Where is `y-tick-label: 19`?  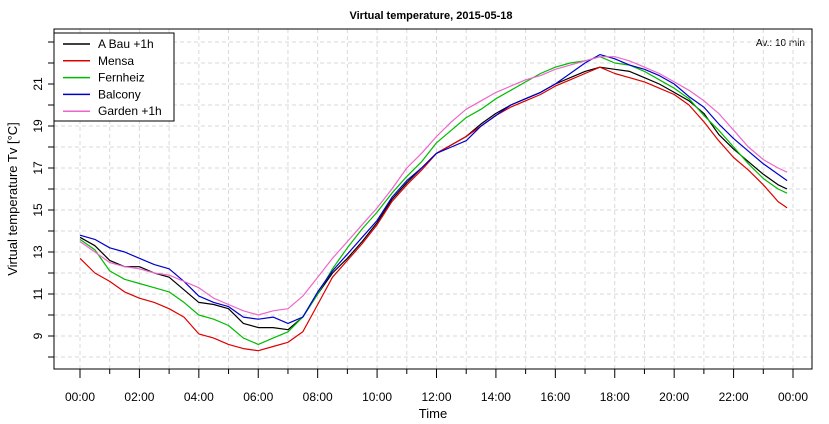
y-tick-label: 19 is located at coordinates (38, 126).